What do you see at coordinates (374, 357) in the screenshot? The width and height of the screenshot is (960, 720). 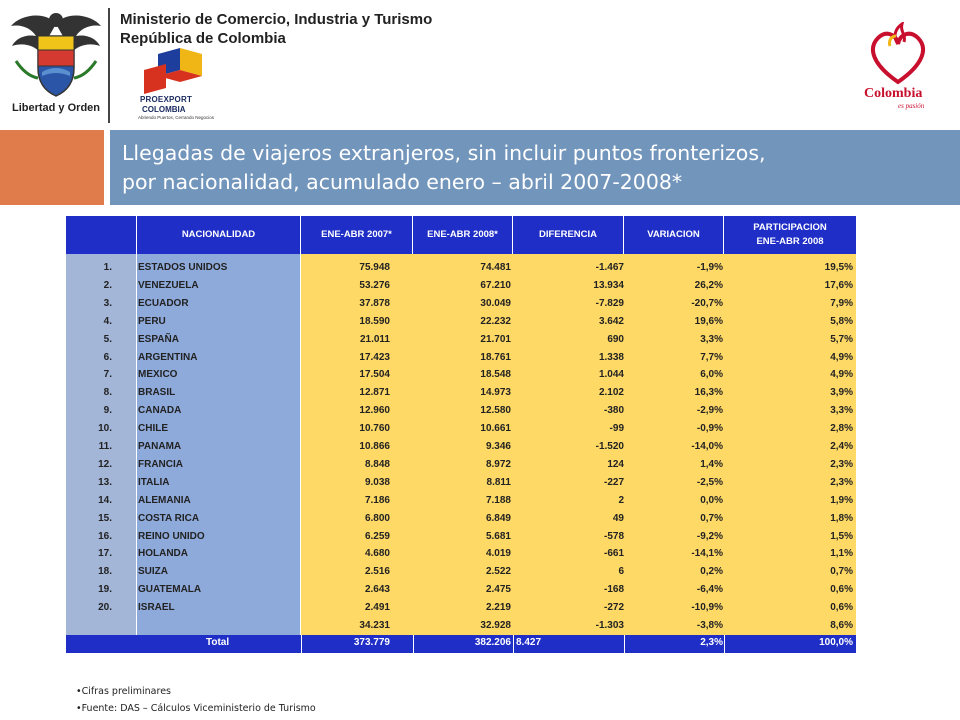 I see `row-2007: 17.423` at bounding box center [374, 357].